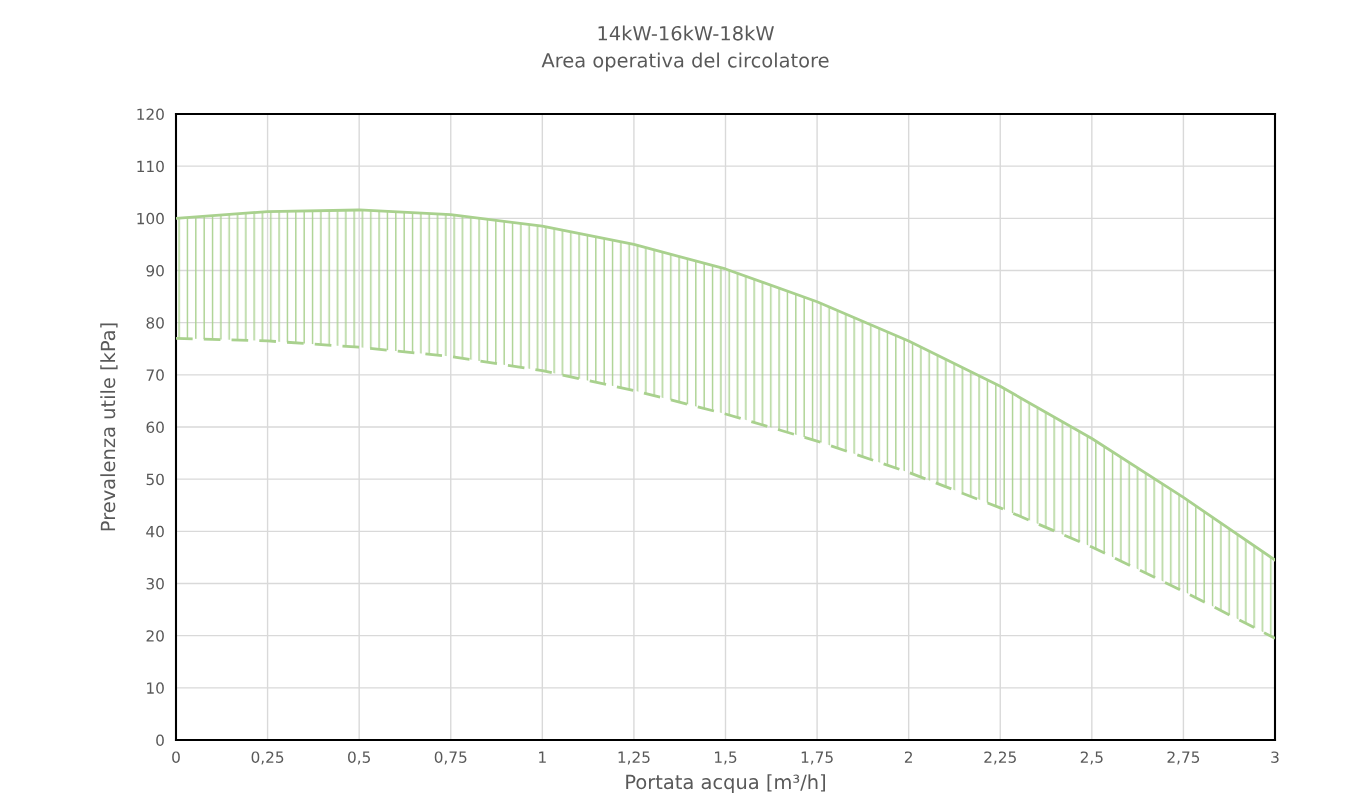  Describe the element at coordinates (155, 583) in the screenshot. I see `y-tick-label: 30` at that location.